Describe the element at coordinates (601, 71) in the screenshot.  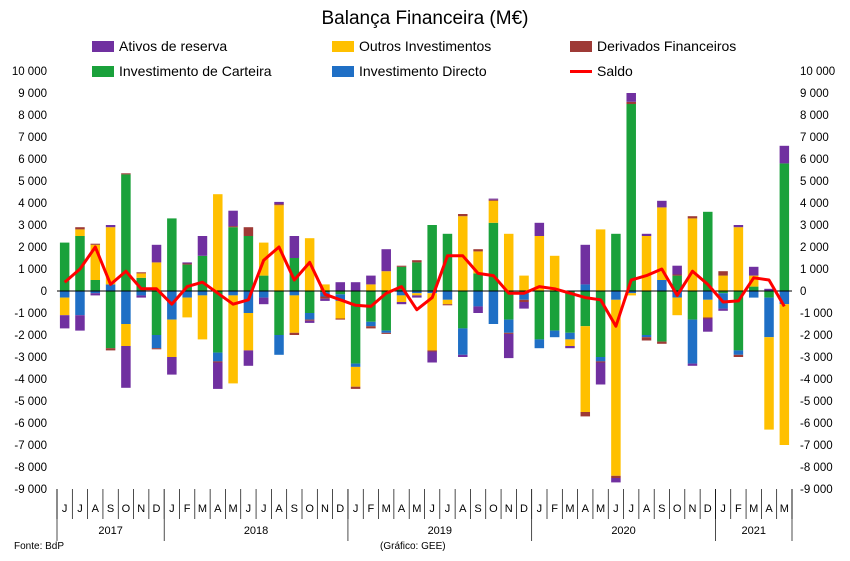
I see `legend-item-saldo: Saldo` at that location.